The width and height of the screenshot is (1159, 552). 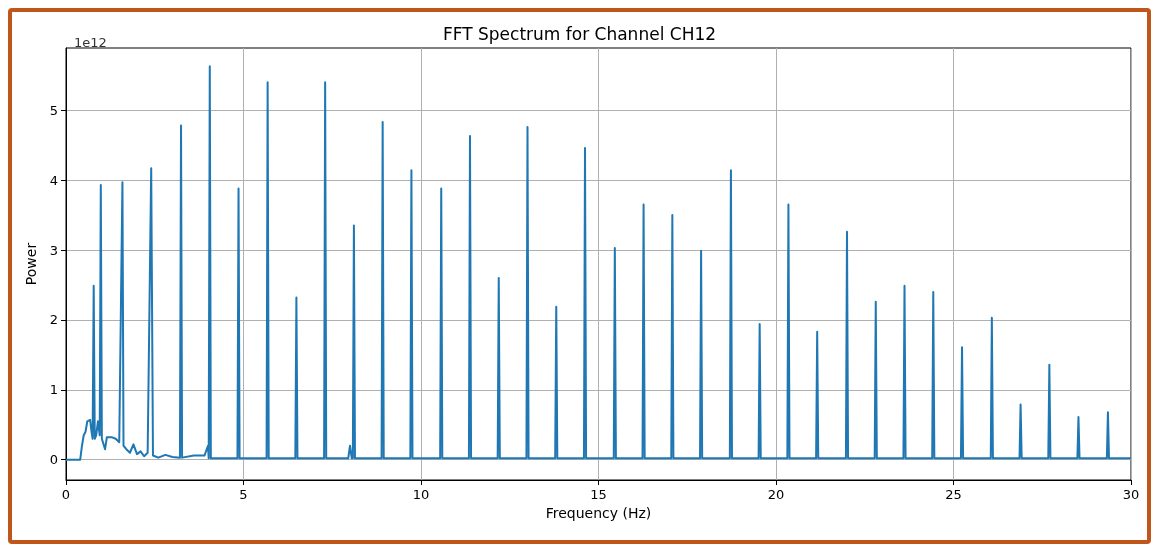 What do you see at coordinates (953, 494) in the screenshot?
I see `x-tick-label: 25` at bounding box center [953, 494].